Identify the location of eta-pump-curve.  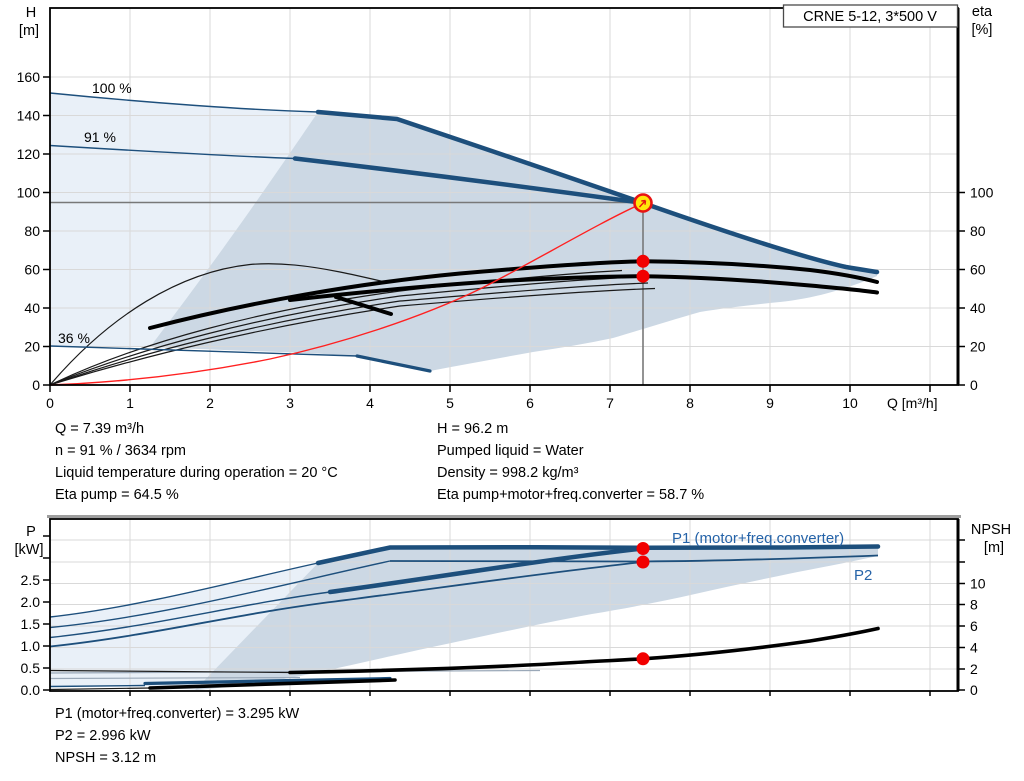
(513, 294).